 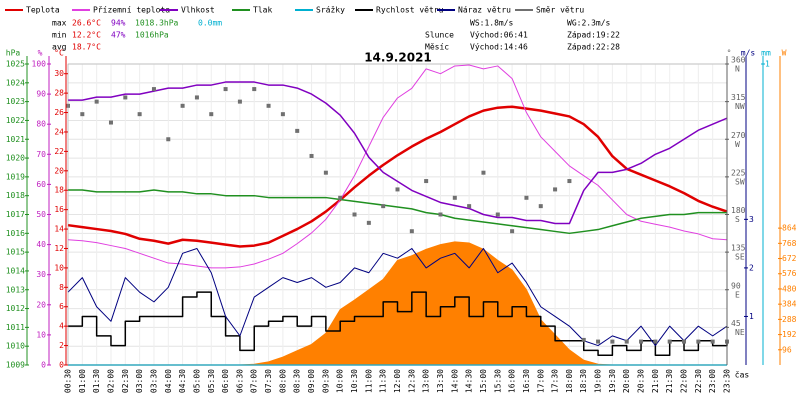 I want to click on x-tick-label: 11:30, so click(x=383, y=381).